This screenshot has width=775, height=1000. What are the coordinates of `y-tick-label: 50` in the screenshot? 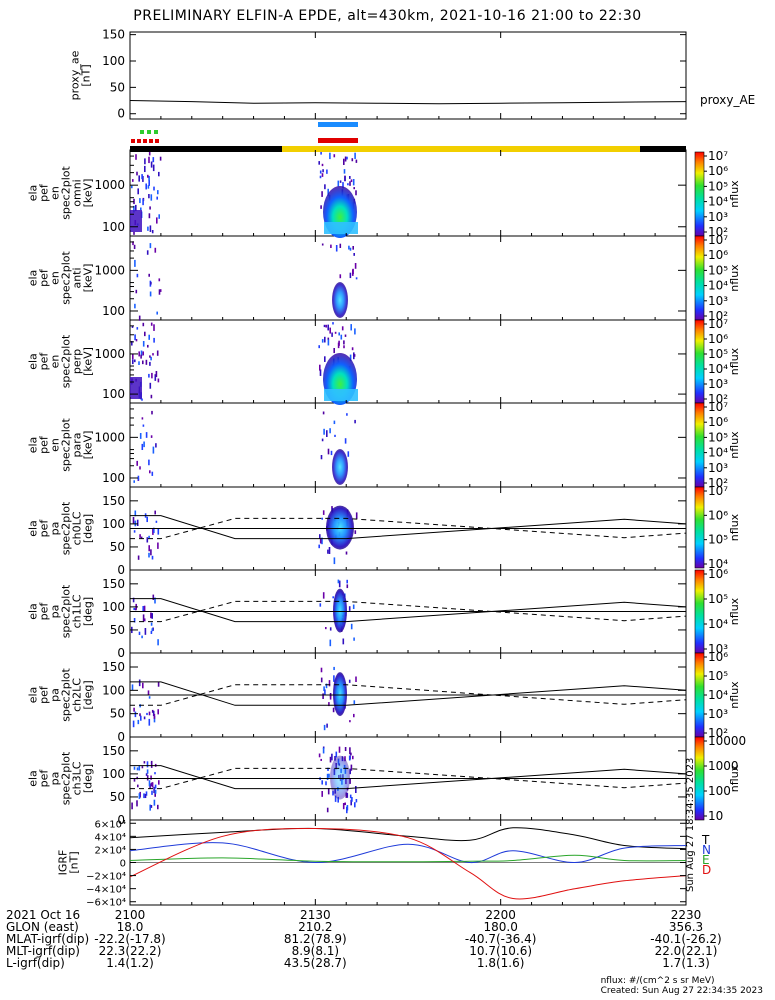 It's located at (117, 87).